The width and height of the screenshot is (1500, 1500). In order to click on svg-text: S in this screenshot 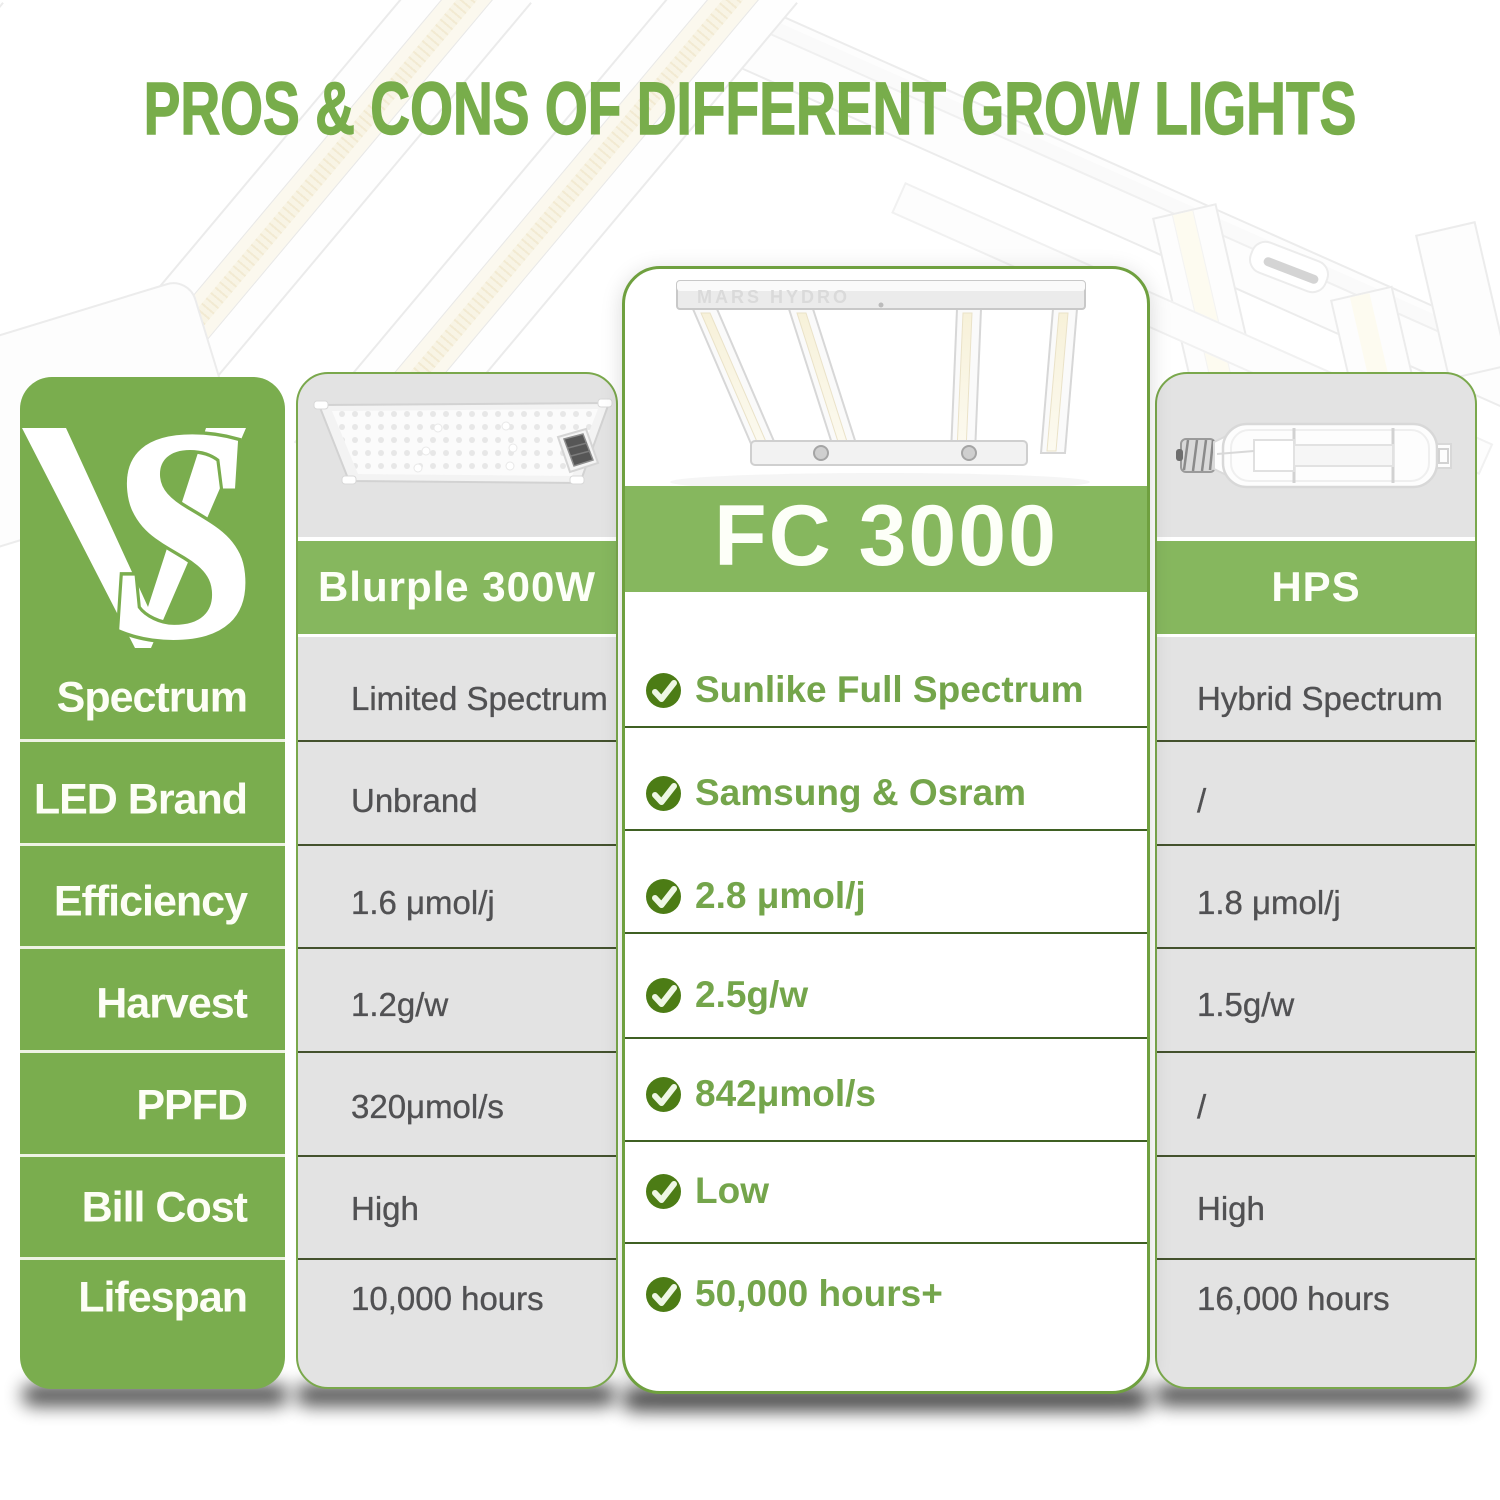, I will do `click(181, 539)`.